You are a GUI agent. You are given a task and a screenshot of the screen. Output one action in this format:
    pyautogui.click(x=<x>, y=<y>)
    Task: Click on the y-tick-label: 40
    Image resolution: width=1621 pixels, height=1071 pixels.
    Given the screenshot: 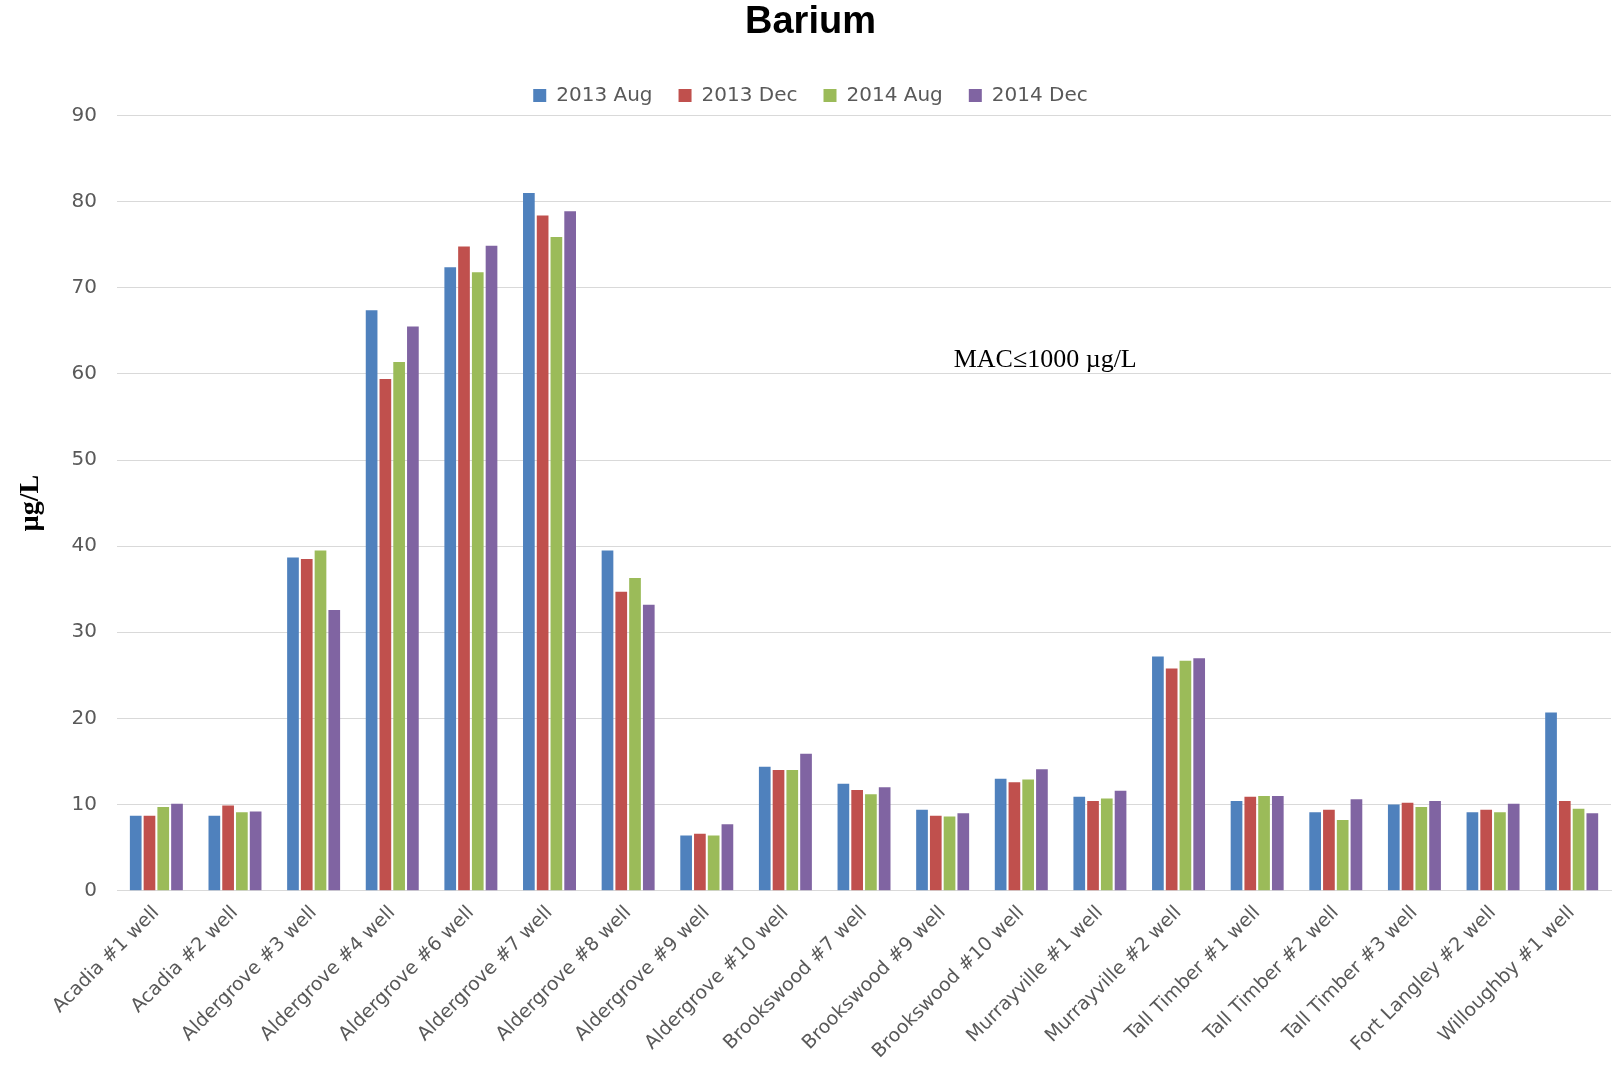 What is the action you would take?
    pyautogui.click(x=84, y=544)
    